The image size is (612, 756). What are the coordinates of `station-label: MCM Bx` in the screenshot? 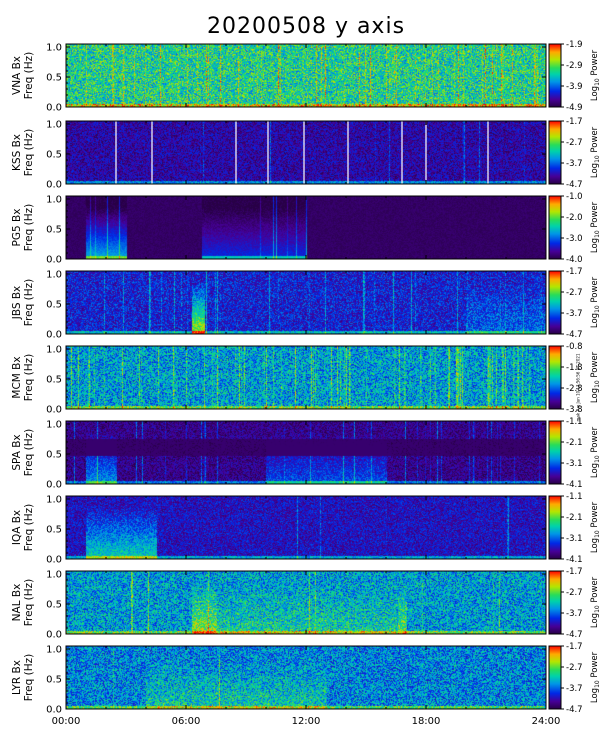 It's located at (17, 377).